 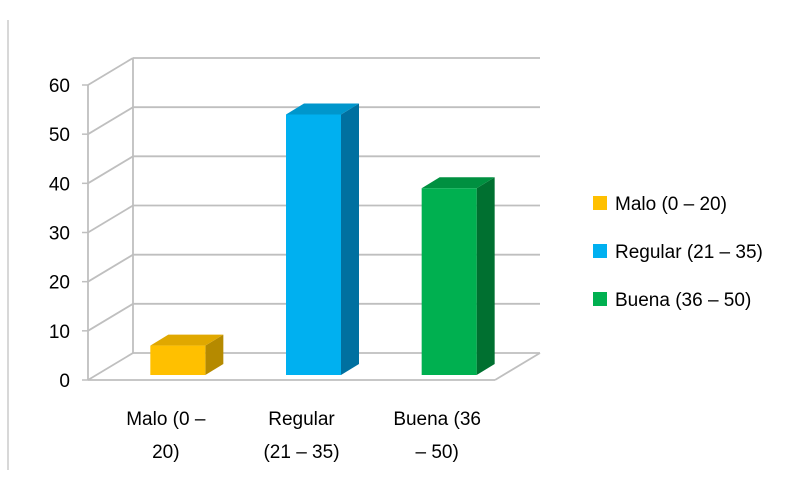 I want to click on y-axis-tick-labels: 0 10 20 30 40 50 60, so click(x=68, y=234).